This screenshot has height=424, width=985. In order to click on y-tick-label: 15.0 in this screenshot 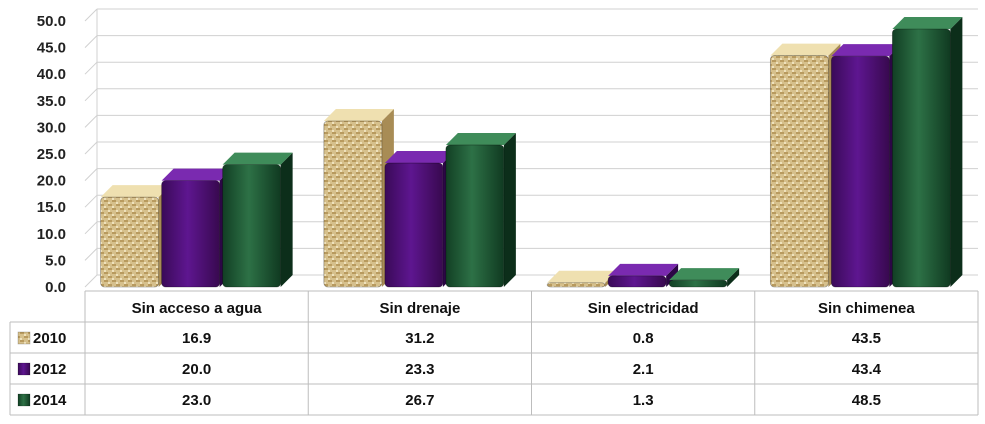, I will do `click(51, 207)`.